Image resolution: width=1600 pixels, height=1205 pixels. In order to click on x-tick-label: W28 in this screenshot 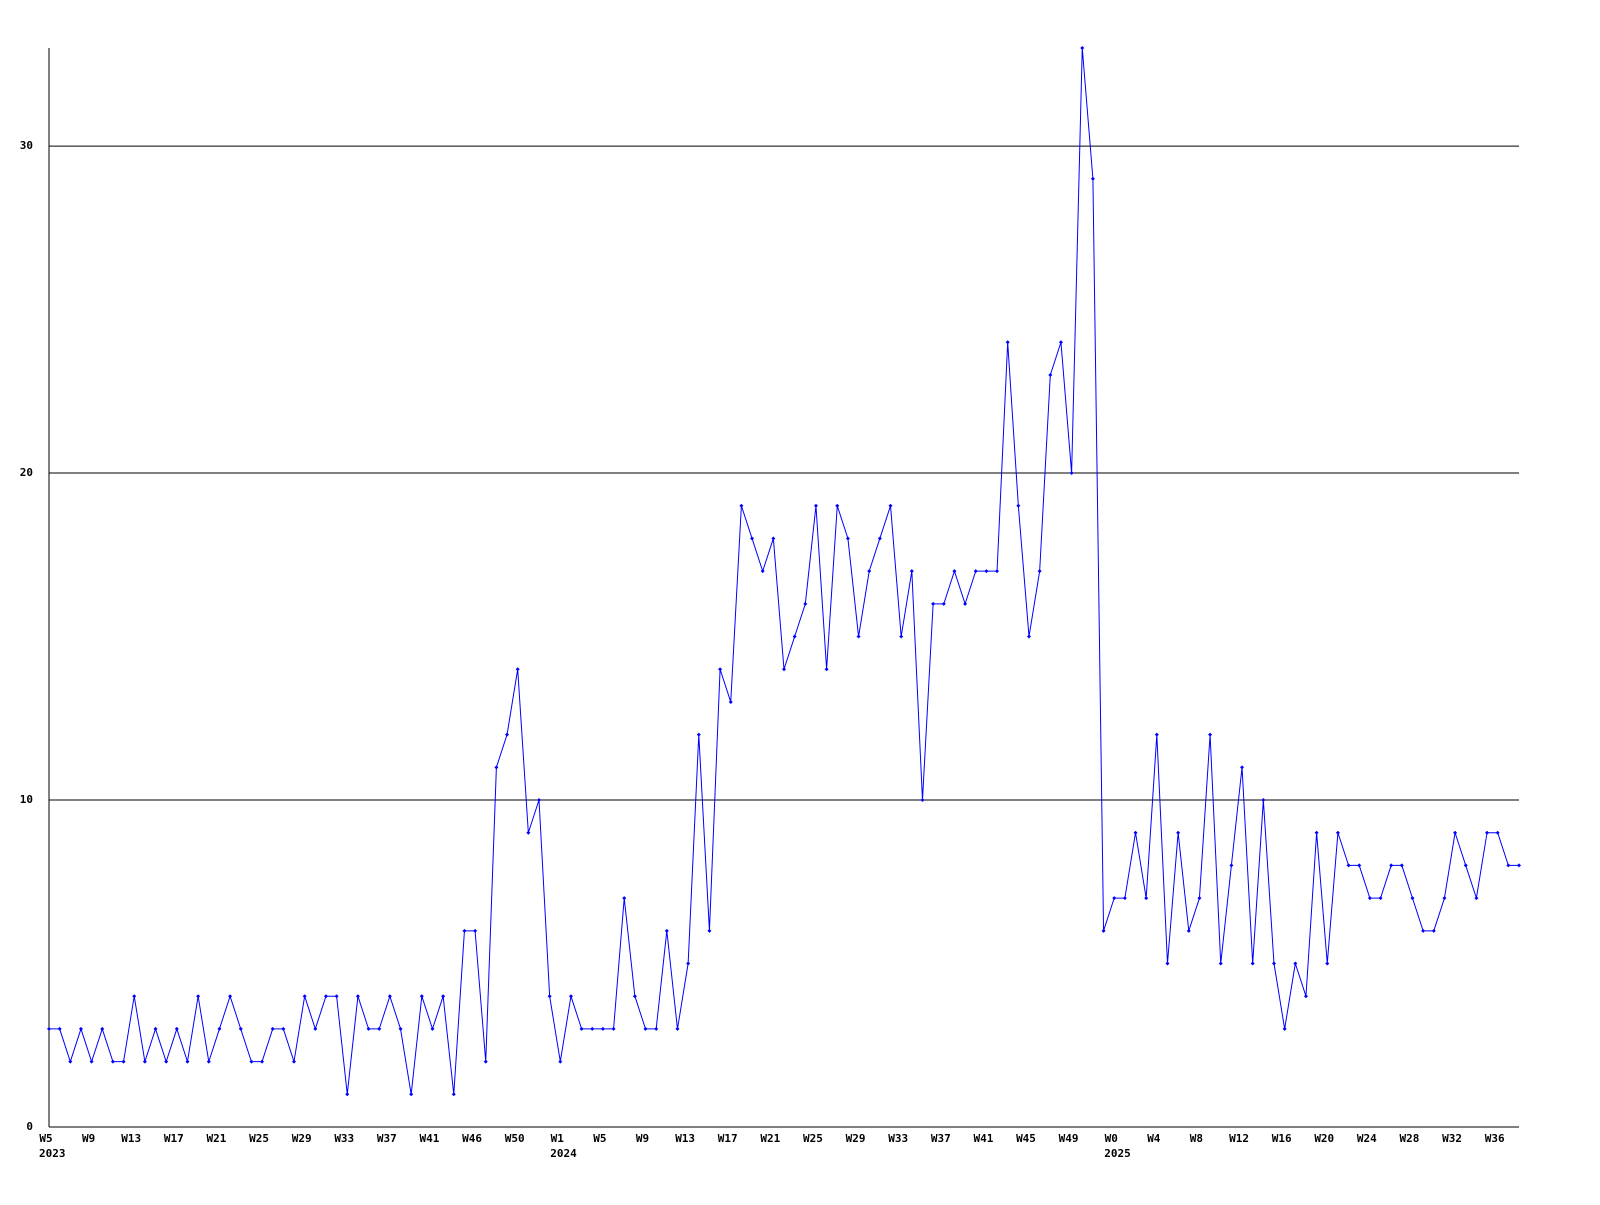, I will do `click(1410, 1138)`.